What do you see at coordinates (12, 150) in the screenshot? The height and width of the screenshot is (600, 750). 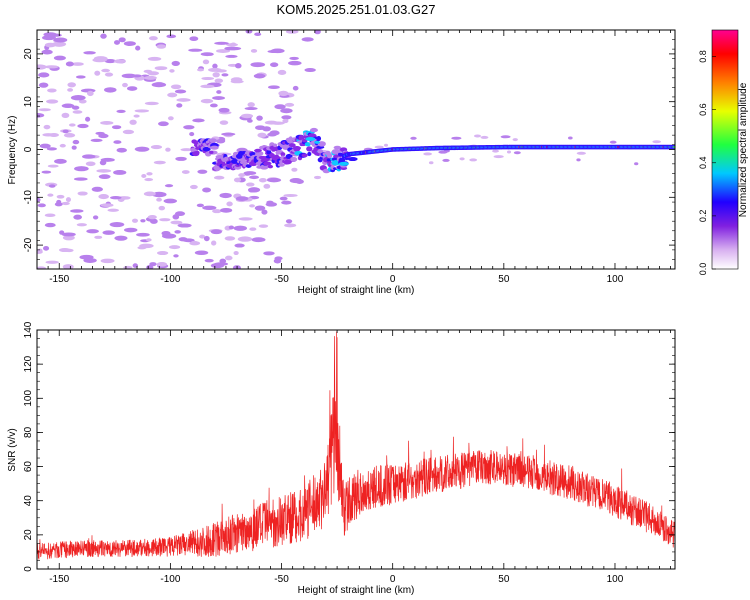 I see `heatmap-ylabel: Frequency (Hz)` at bounding box center [12, 150].